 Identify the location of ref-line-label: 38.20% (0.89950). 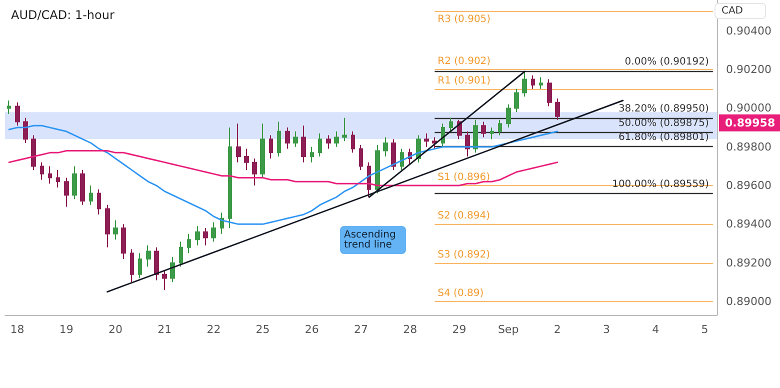
(663, 108).